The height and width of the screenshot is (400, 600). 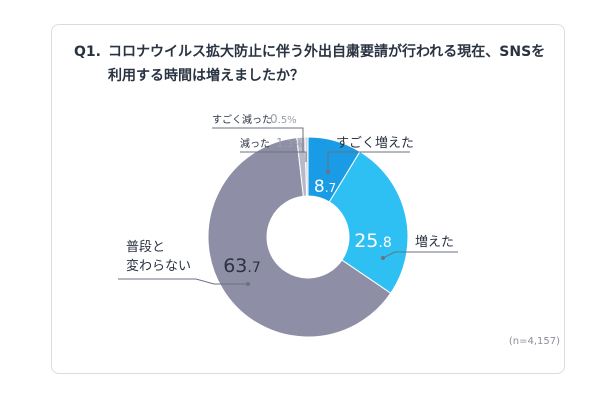 I want to click on category-label-2-1: 変わらない, so click(x=158, y=266).